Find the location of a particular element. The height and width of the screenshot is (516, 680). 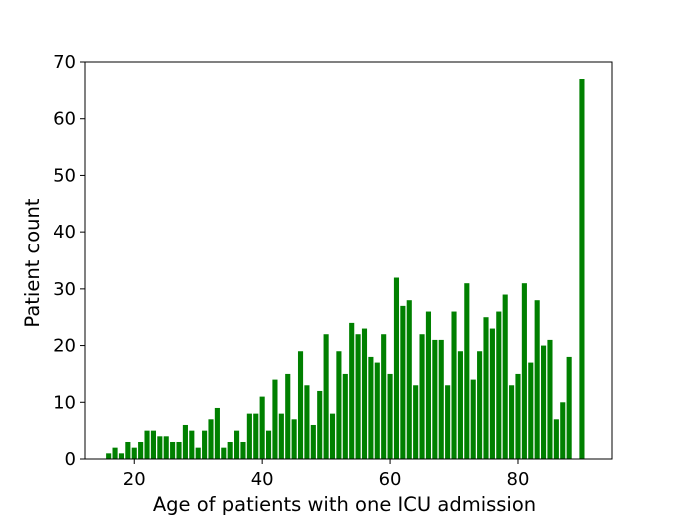

x-axis-ticks: 20 40 60 80 is located at coordinates (326, 474).